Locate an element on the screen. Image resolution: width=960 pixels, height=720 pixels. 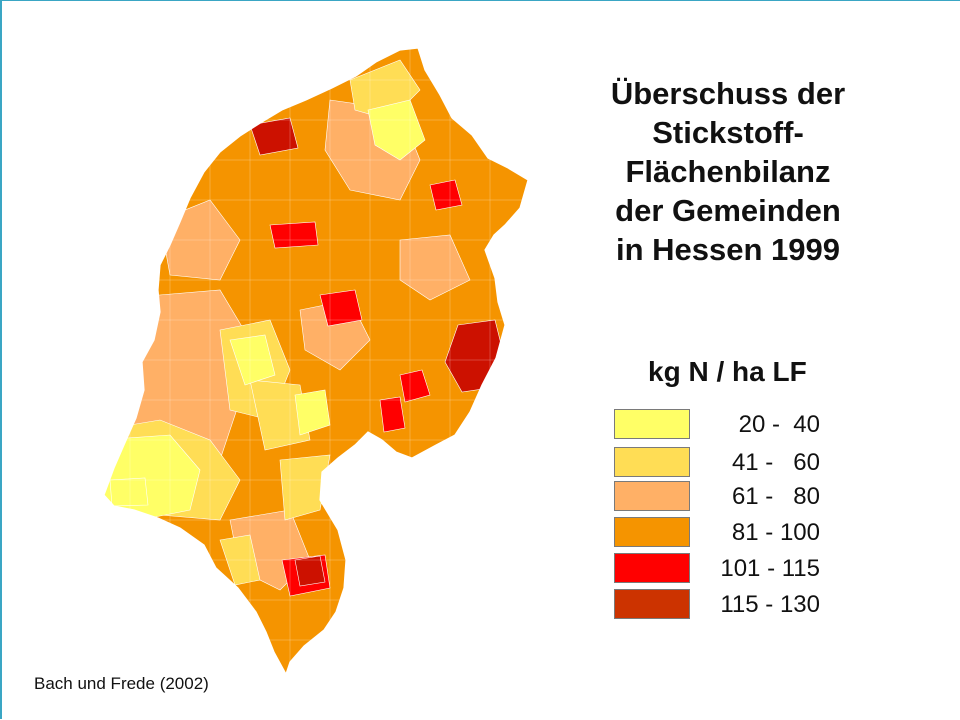
source-citation: Bach und Frede (2002) is located at coordinates (121, 683).